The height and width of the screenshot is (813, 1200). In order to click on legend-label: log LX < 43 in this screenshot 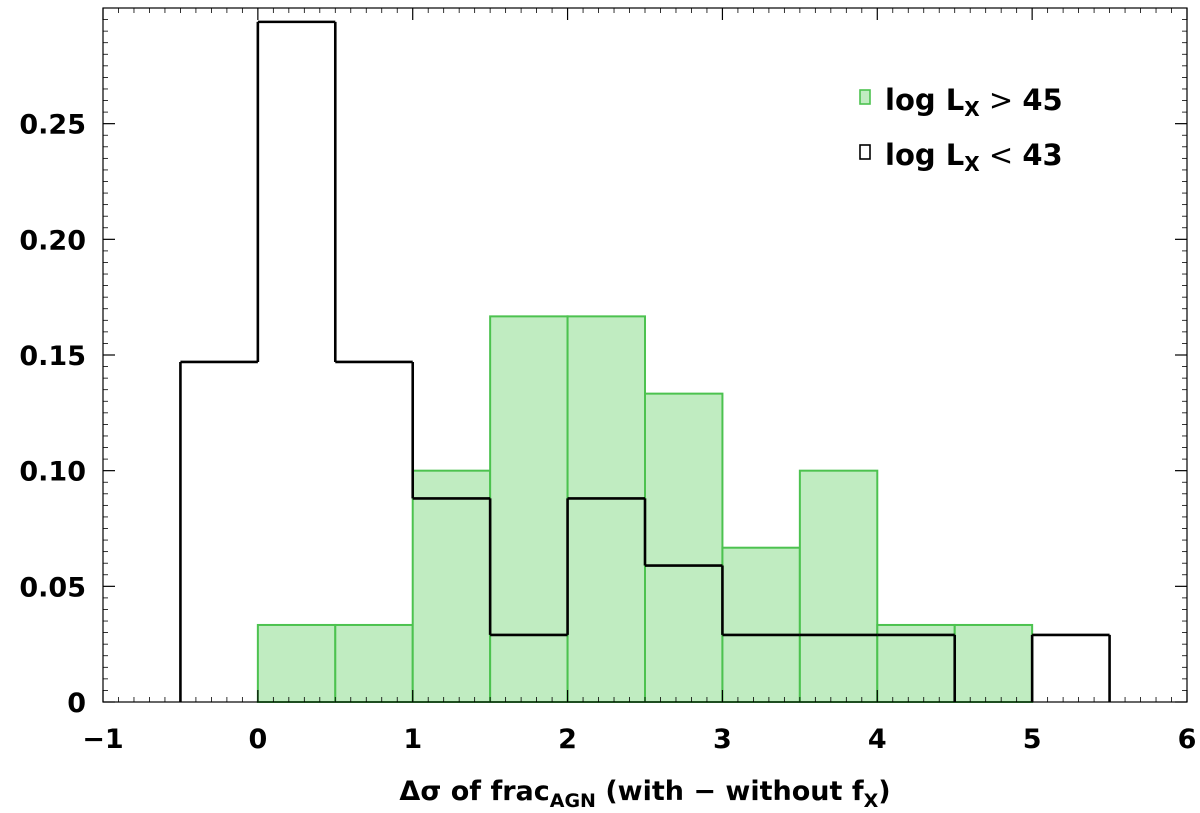, I will do `click(974, 157)`.